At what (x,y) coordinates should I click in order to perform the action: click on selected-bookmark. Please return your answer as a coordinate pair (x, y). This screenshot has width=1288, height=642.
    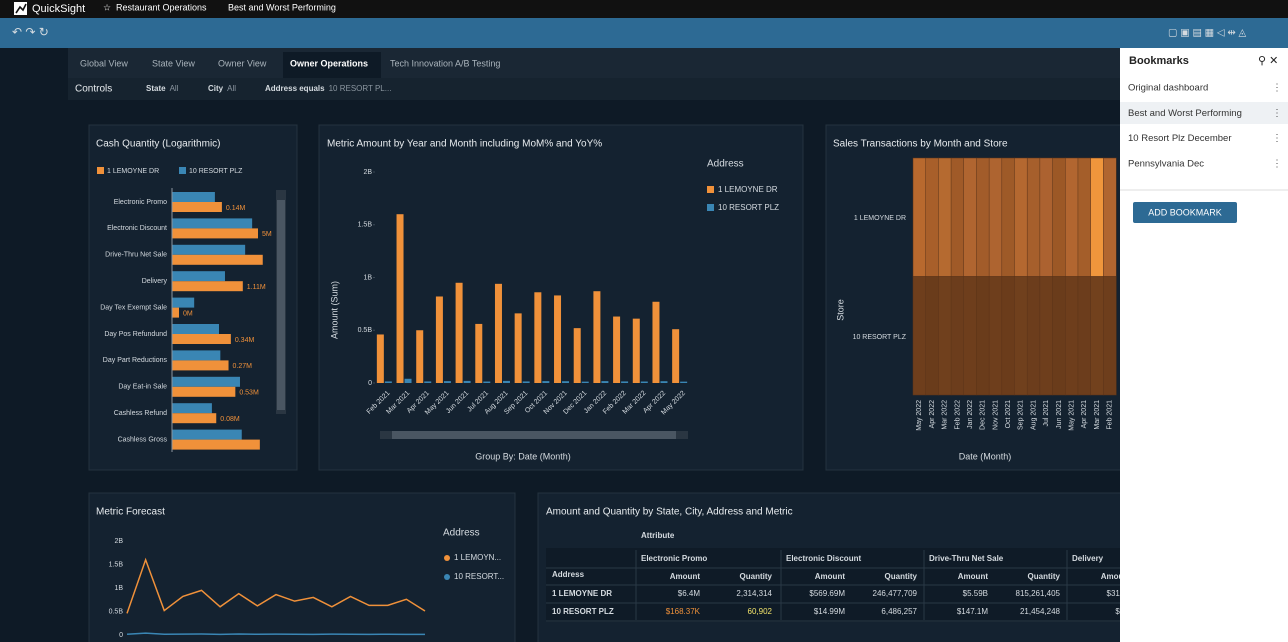
    Looking at the image, I should click on (1204, 113).